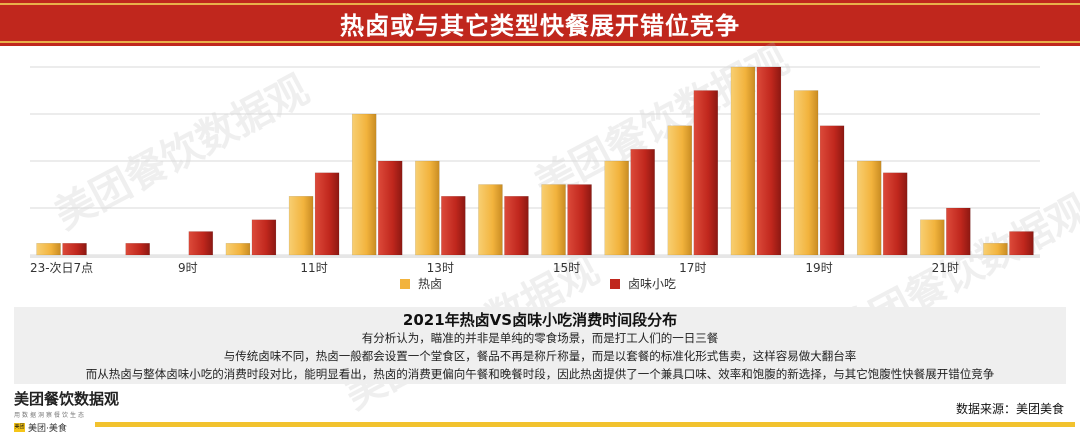 This screenshot has width=1080, height=434. What do you see at coordinates (47, 429) in the screenshot?
I see `brand-logo-text: 美团·美食` at bounding box center [47, 429].